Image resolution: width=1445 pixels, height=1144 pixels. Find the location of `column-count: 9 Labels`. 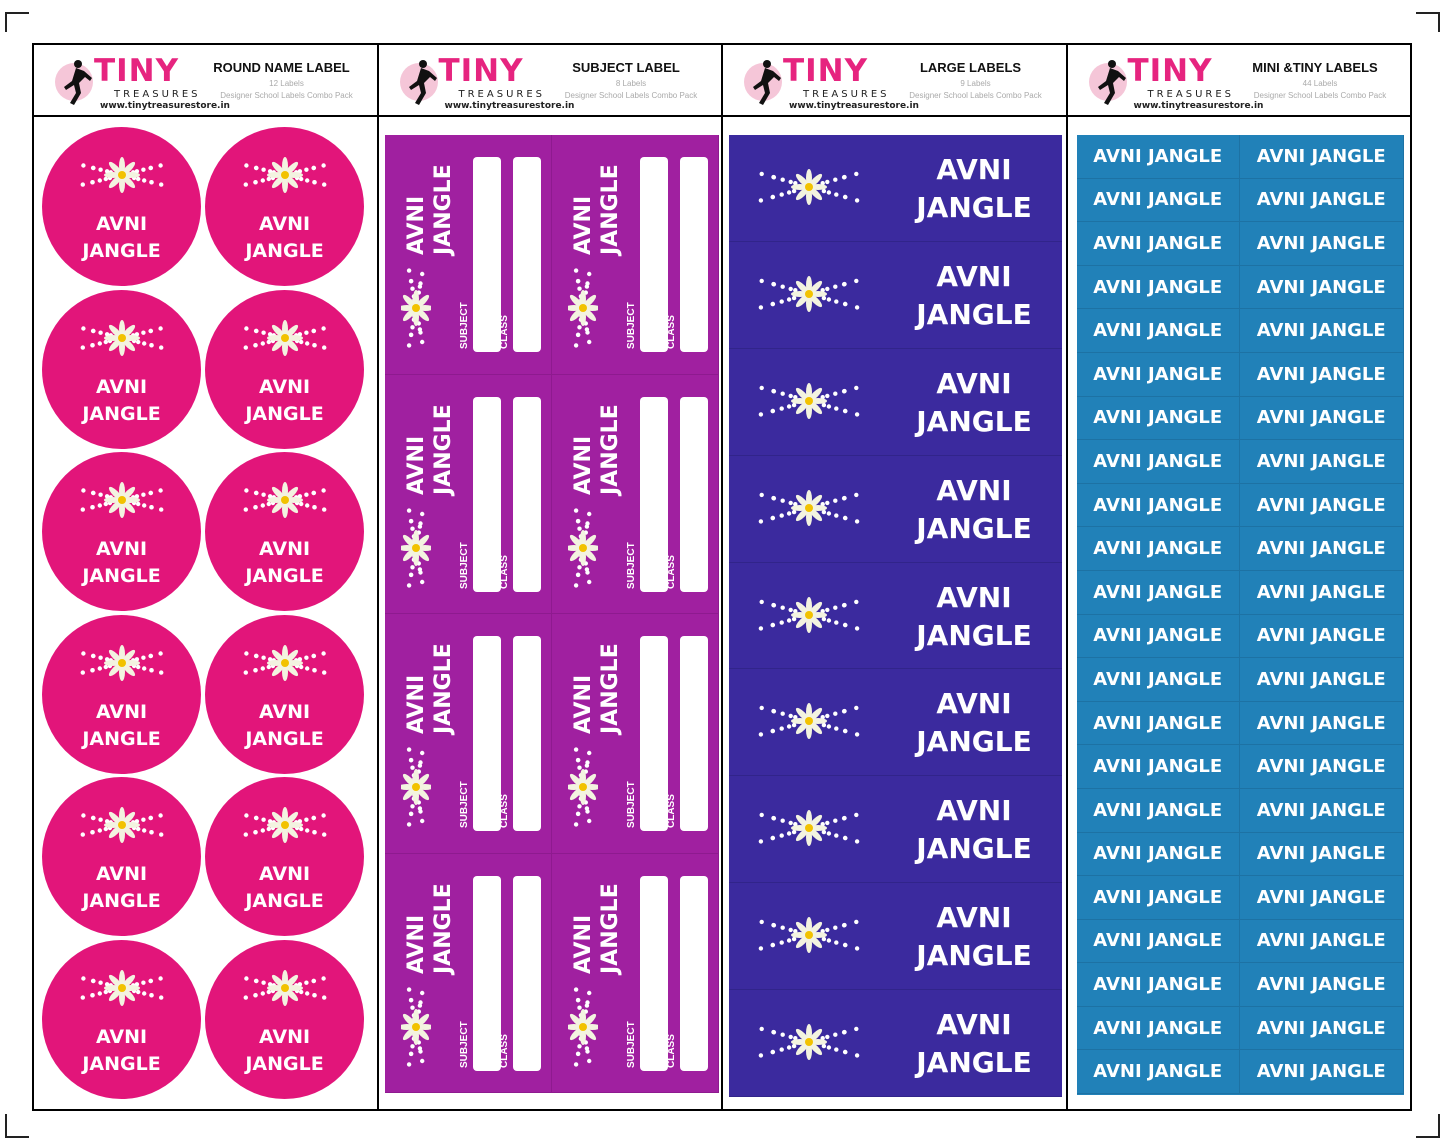

column-count: 9 Labels is located at coordinates (975, 83).